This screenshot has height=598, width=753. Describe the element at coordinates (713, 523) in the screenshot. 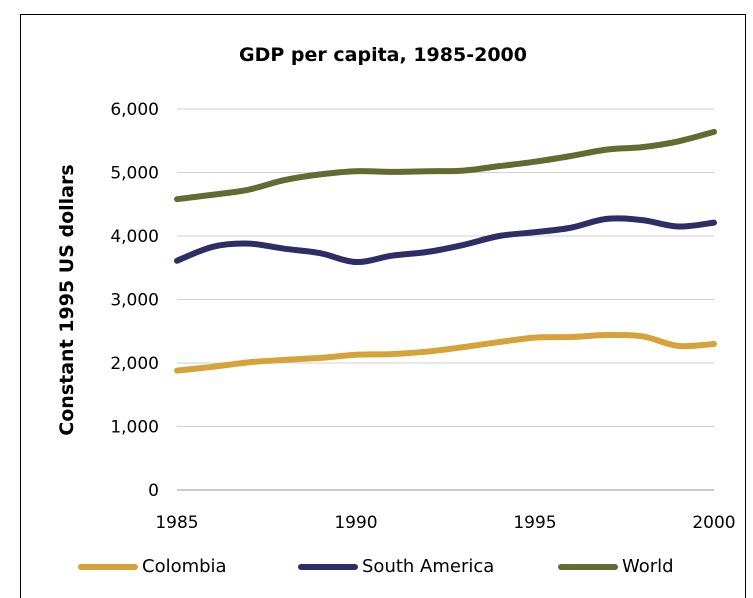

I see `x-tick-label: 2000` at that location.